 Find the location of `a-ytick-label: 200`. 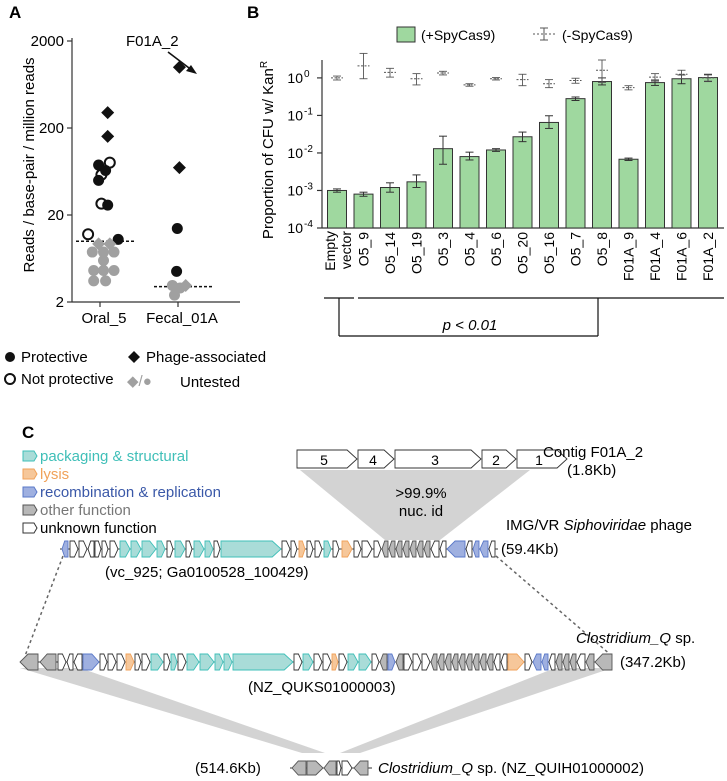

a-ytick-label: 200 is located at coordinates (51, 128).